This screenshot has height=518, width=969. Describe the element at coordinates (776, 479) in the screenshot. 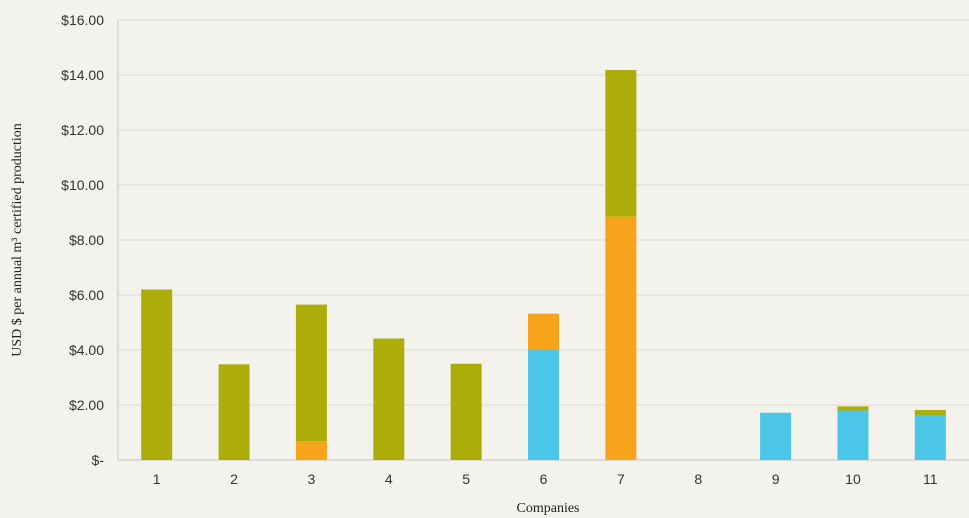

I see `x-tick-label: 9` at that location.